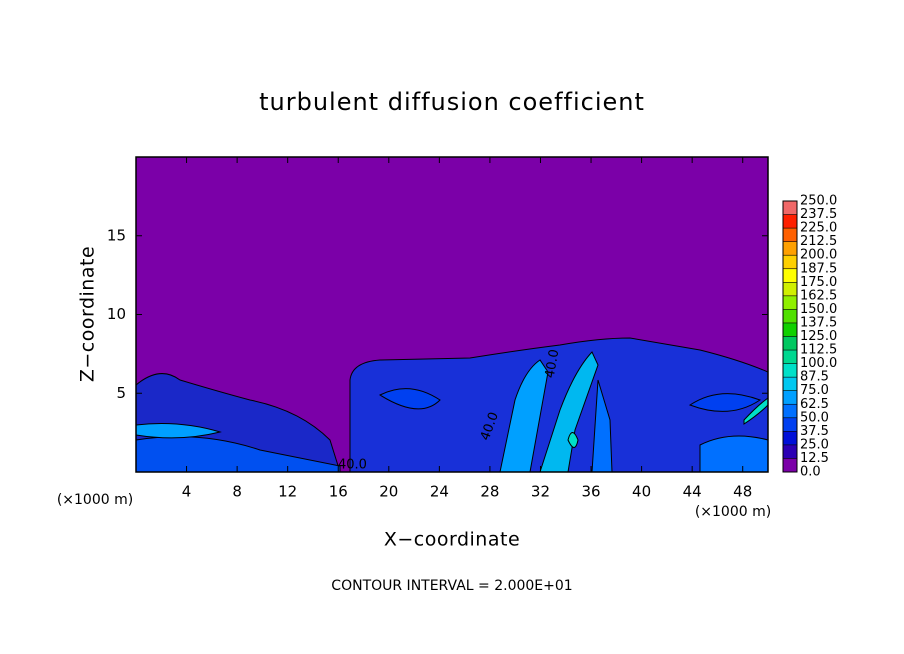 The image size is (904, 654). What do you see at coordinates (452, 540) in the screenshot?
I see `x-axis-title: X−coordinate` at bounding box center [452, 540].